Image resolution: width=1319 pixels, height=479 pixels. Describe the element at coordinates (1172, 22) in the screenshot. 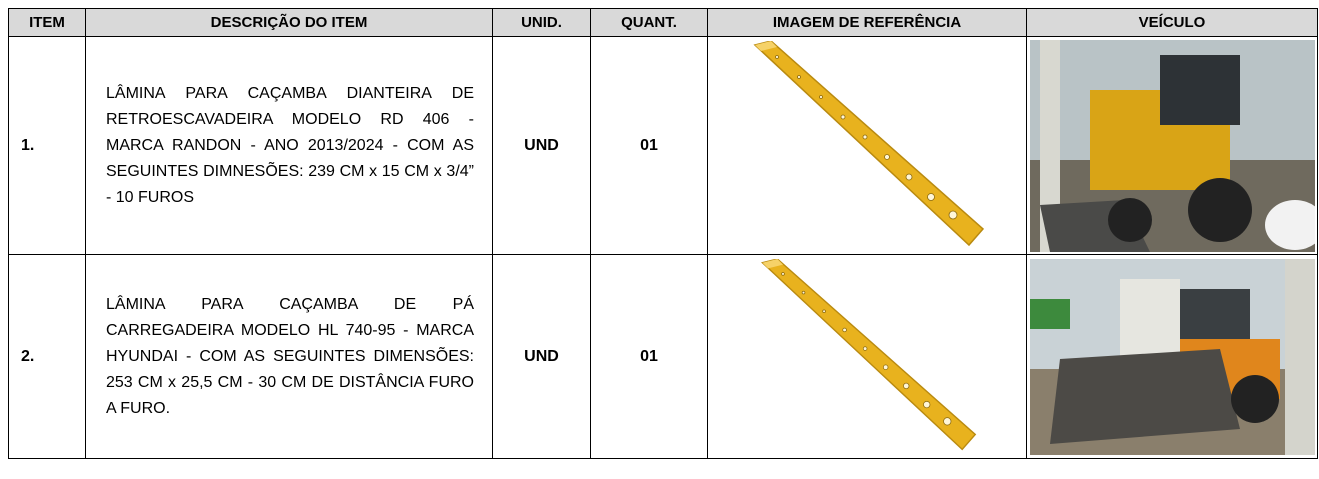

I see `header-cell: VEÍCULO` at that location.